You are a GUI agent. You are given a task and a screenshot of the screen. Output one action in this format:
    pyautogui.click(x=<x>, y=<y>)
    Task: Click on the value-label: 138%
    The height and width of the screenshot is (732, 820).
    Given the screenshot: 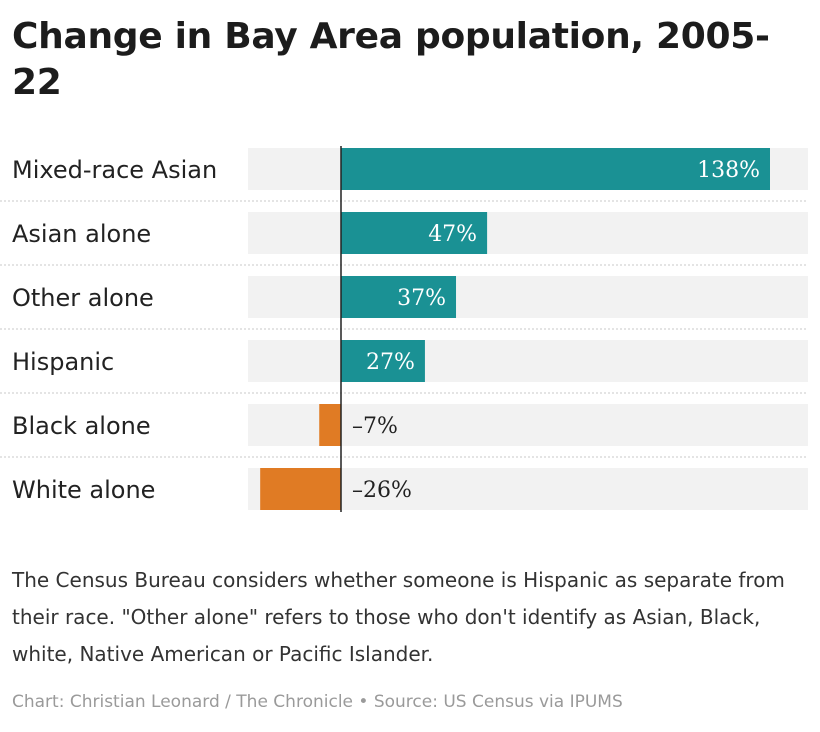 What is the action you would take?
    pyautogui.click(x=728, y=170)
    